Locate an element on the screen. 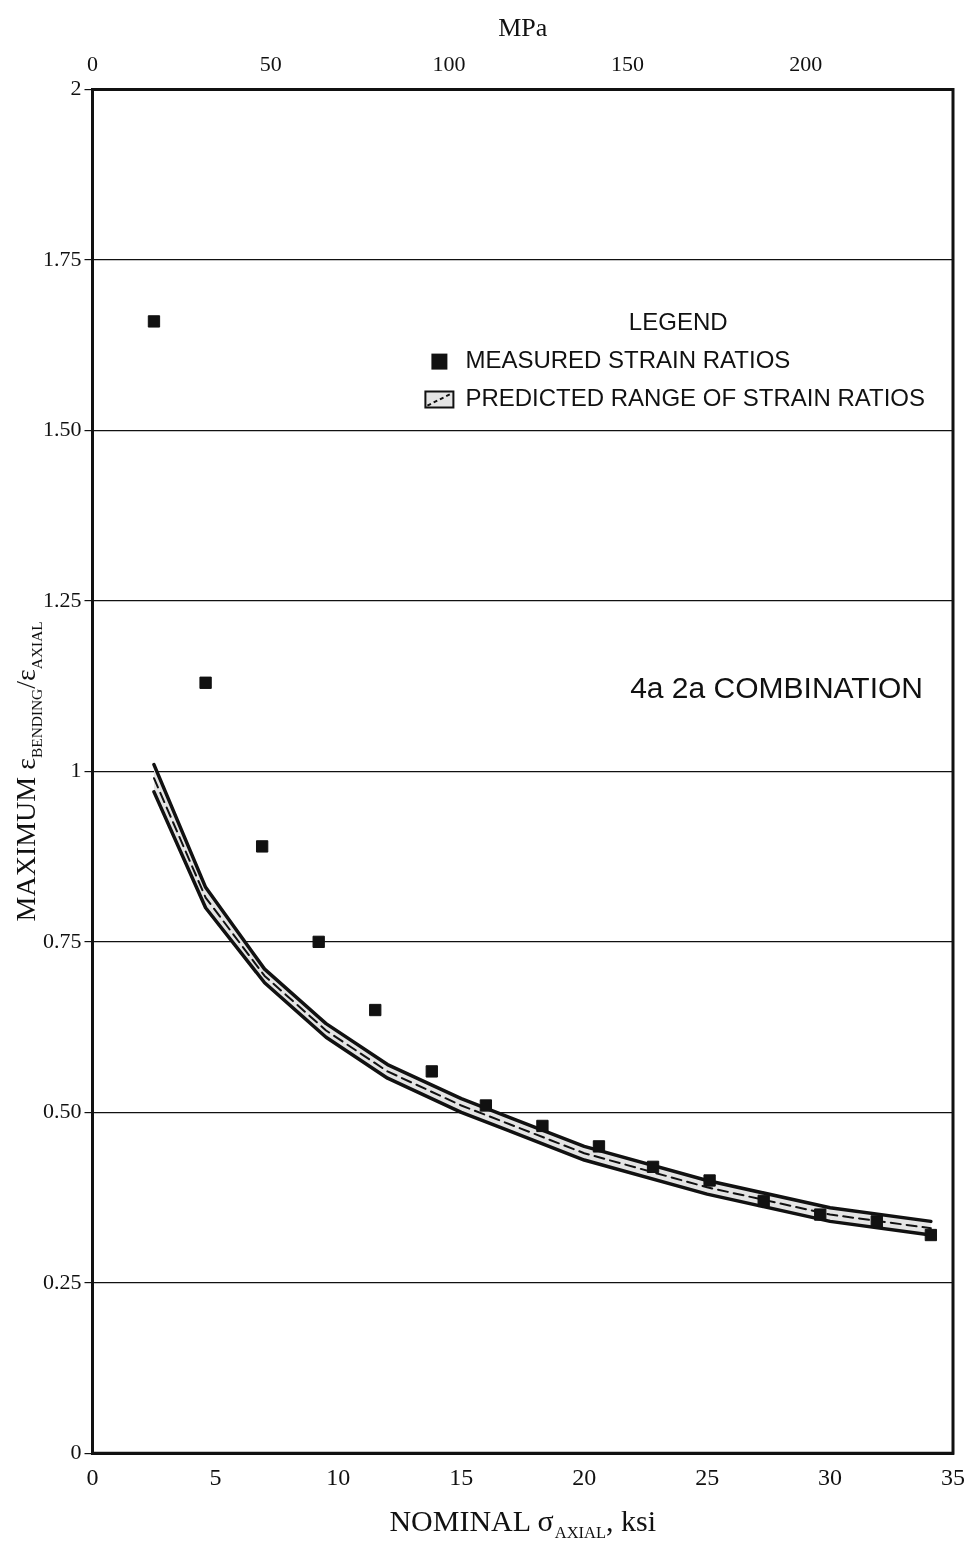 The height and width of the screenshot is (1566, 971). x-tick-label: 20 is located at coordinates (584, 1476).